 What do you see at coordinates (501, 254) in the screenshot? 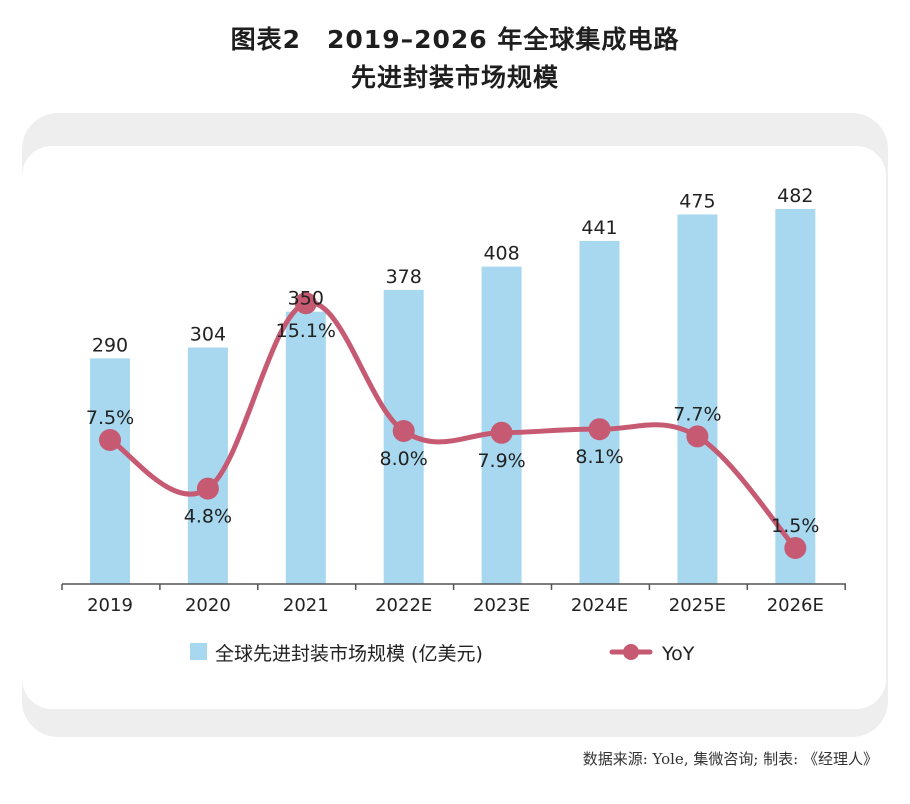
I see `bar-value-label-2023E: 408` at bounding box center [501, 254].